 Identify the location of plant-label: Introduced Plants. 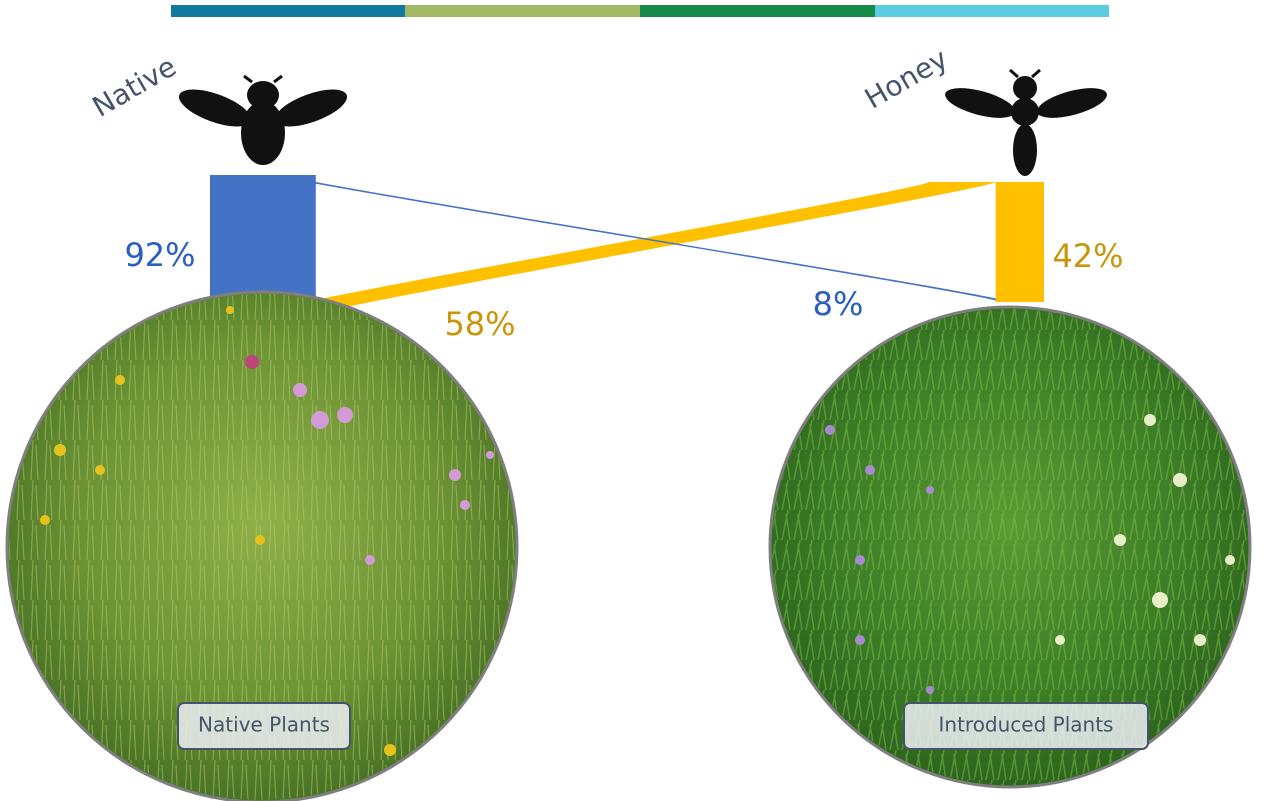
(1026, 725).